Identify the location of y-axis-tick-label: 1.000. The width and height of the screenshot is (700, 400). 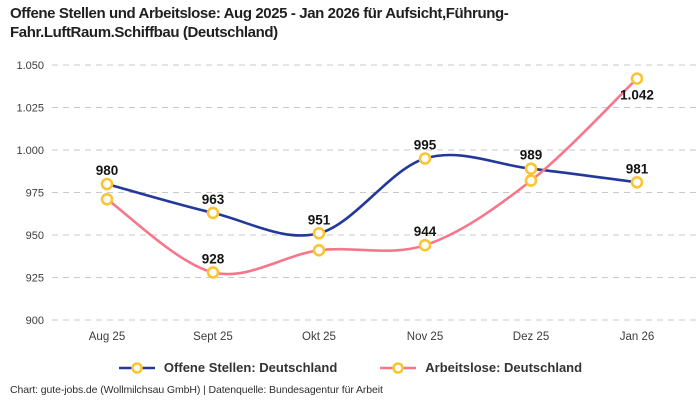
(30, 151).